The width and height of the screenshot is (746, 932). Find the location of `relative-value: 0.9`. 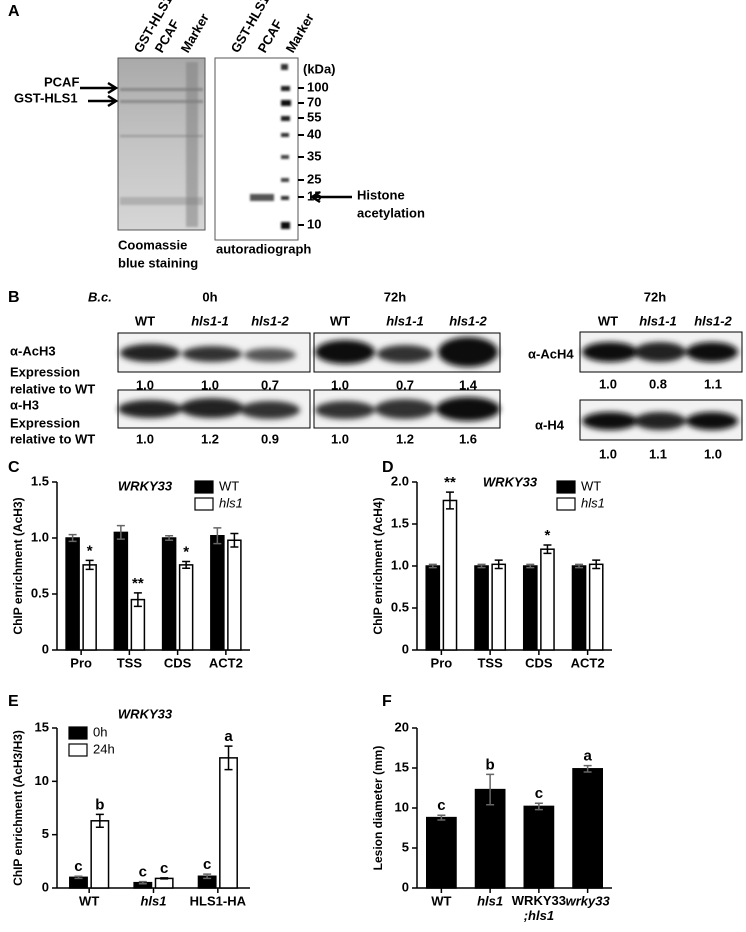

relative-value: 0.9 is located at coordinates (270, 438).